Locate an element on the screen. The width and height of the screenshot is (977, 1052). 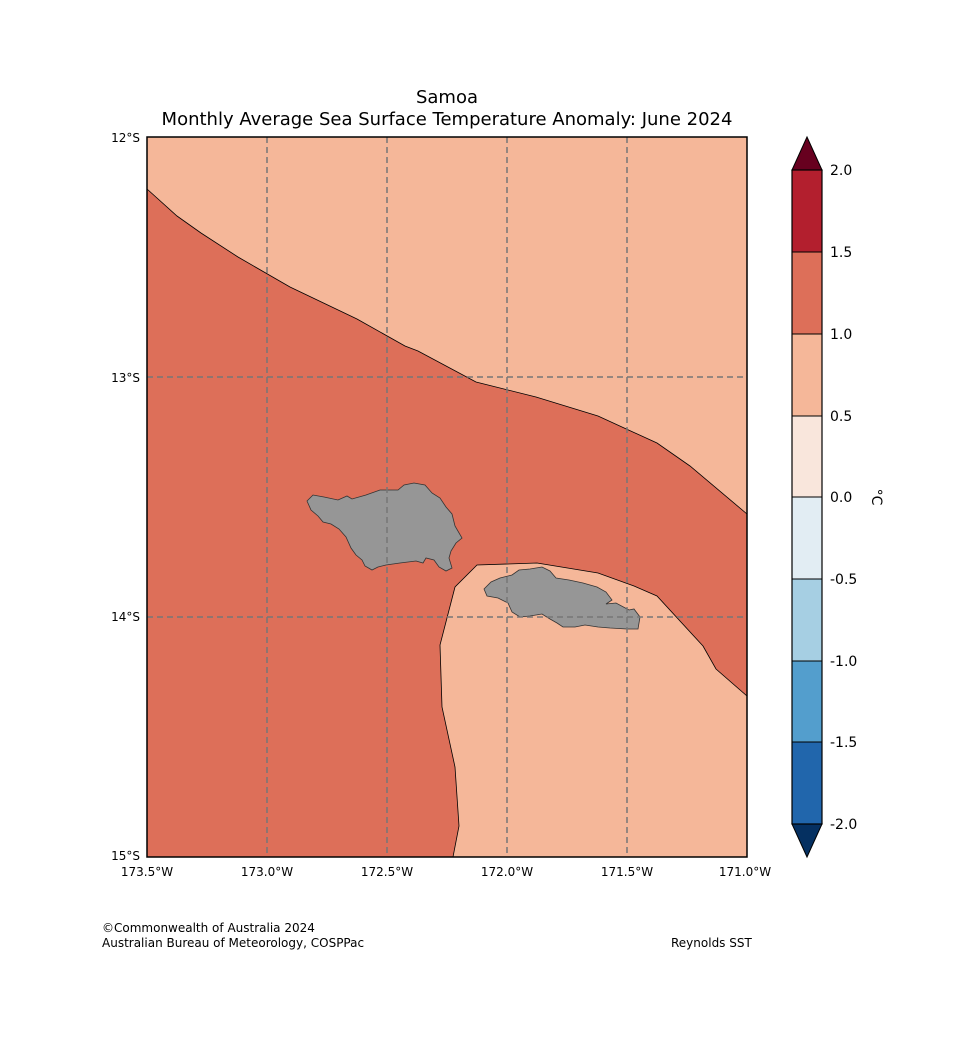
colorbar-under-arrow is located at coordinates (807, 841).